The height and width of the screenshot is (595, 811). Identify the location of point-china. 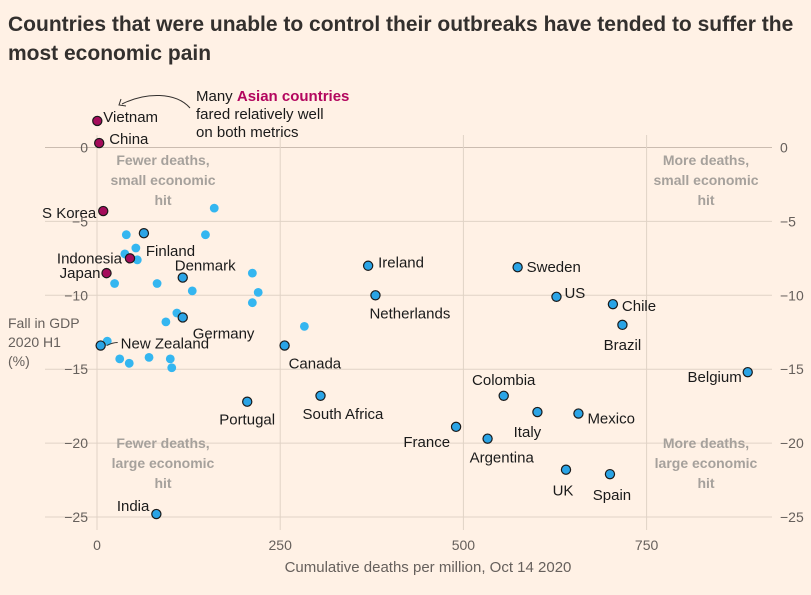
(99, 143).